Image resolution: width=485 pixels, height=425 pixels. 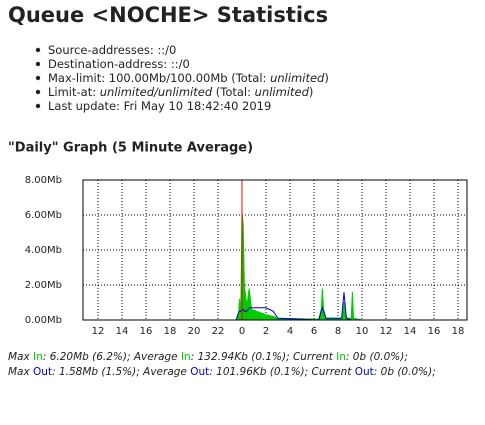 What do you see at coordinates (112, 357) in the screenshot?
I see `text-segment: : 6.20Mb (6.2%); Average` at bounding box center [112, 357].